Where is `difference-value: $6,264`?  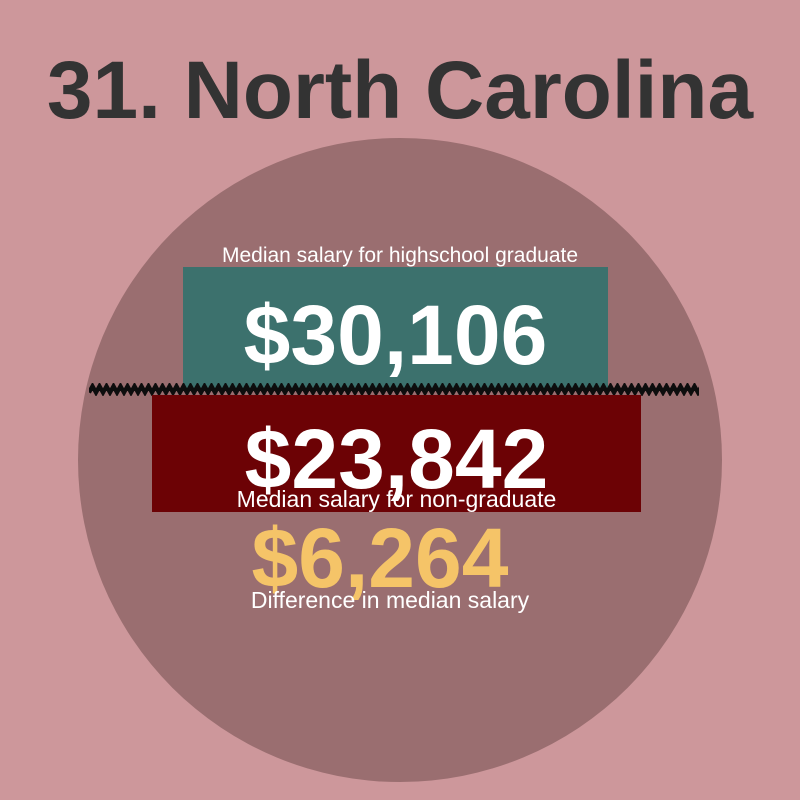
difference-value: $6,264 is located at coordinates (380, 558).